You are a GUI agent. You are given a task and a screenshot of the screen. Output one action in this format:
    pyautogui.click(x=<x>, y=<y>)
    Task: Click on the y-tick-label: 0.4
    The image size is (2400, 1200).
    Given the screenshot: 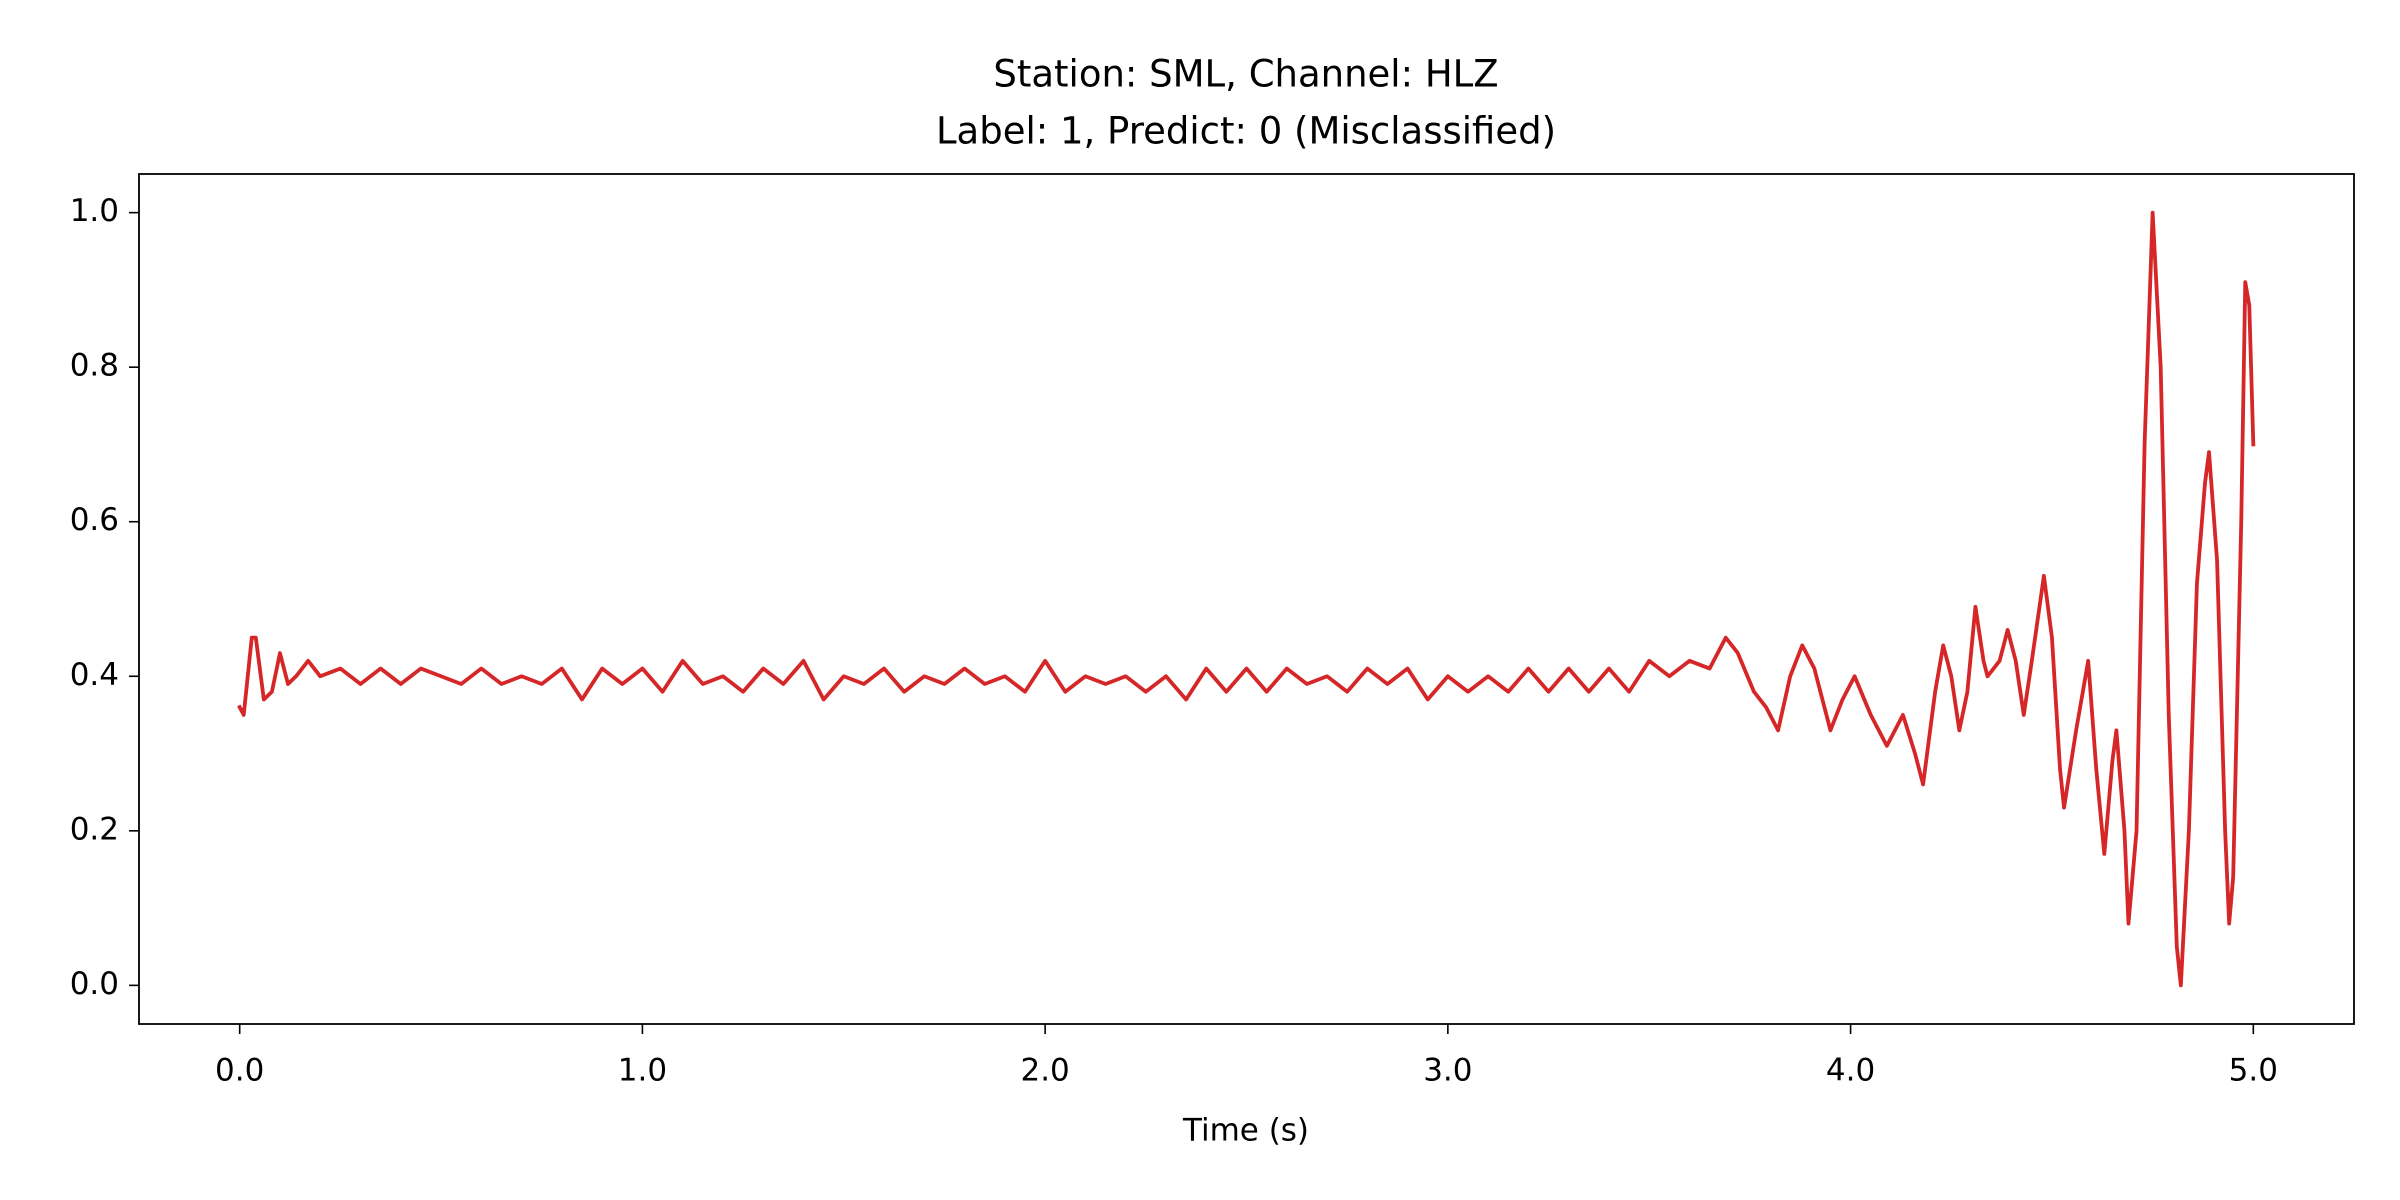 What is the action you would take?
    pyautogui.click(x=94, y=675)
    